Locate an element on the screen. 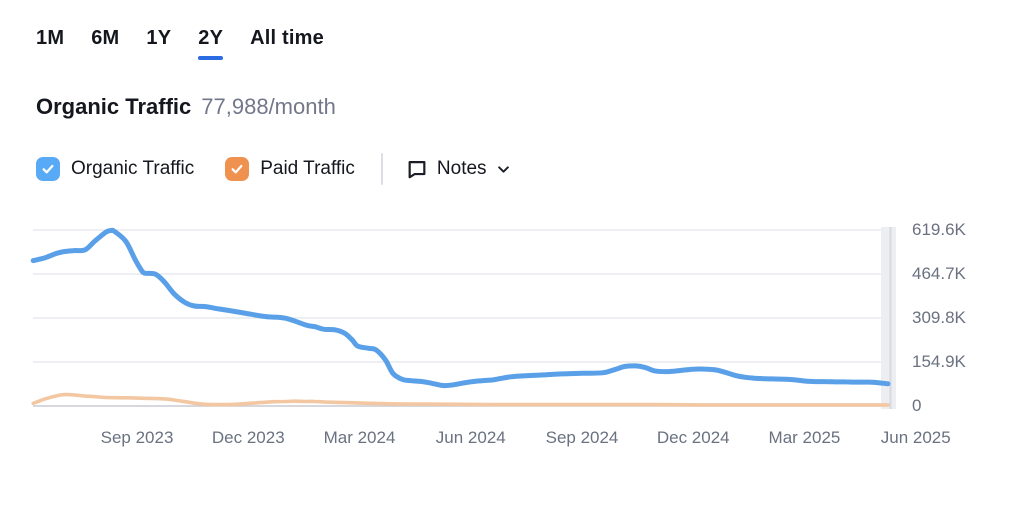 The image size is (1024, 510). x-axis-label: Dec 2024 is located at coordinates (693, 437).